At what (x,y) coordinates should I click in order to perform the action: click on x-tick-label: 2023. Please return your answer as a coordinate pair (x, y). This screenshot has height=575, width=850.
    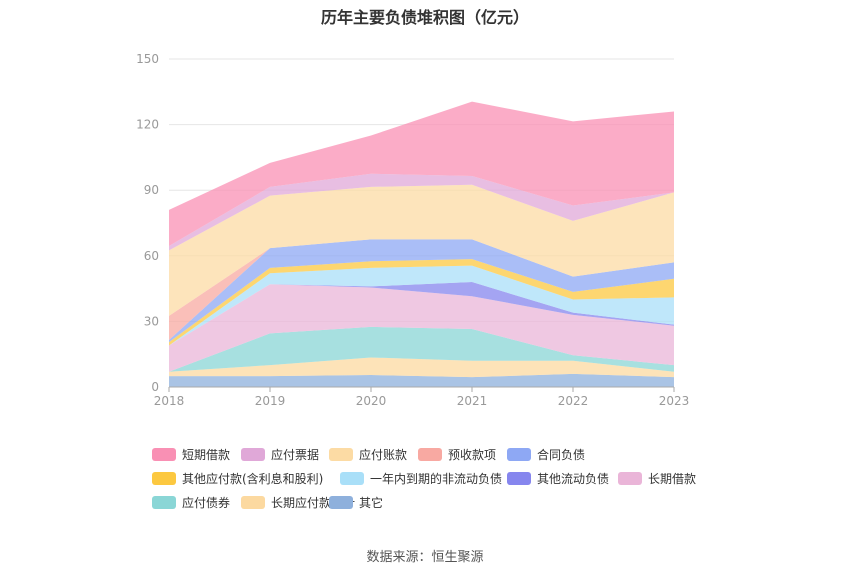
    Looking at the image, I should click on (674, 401).